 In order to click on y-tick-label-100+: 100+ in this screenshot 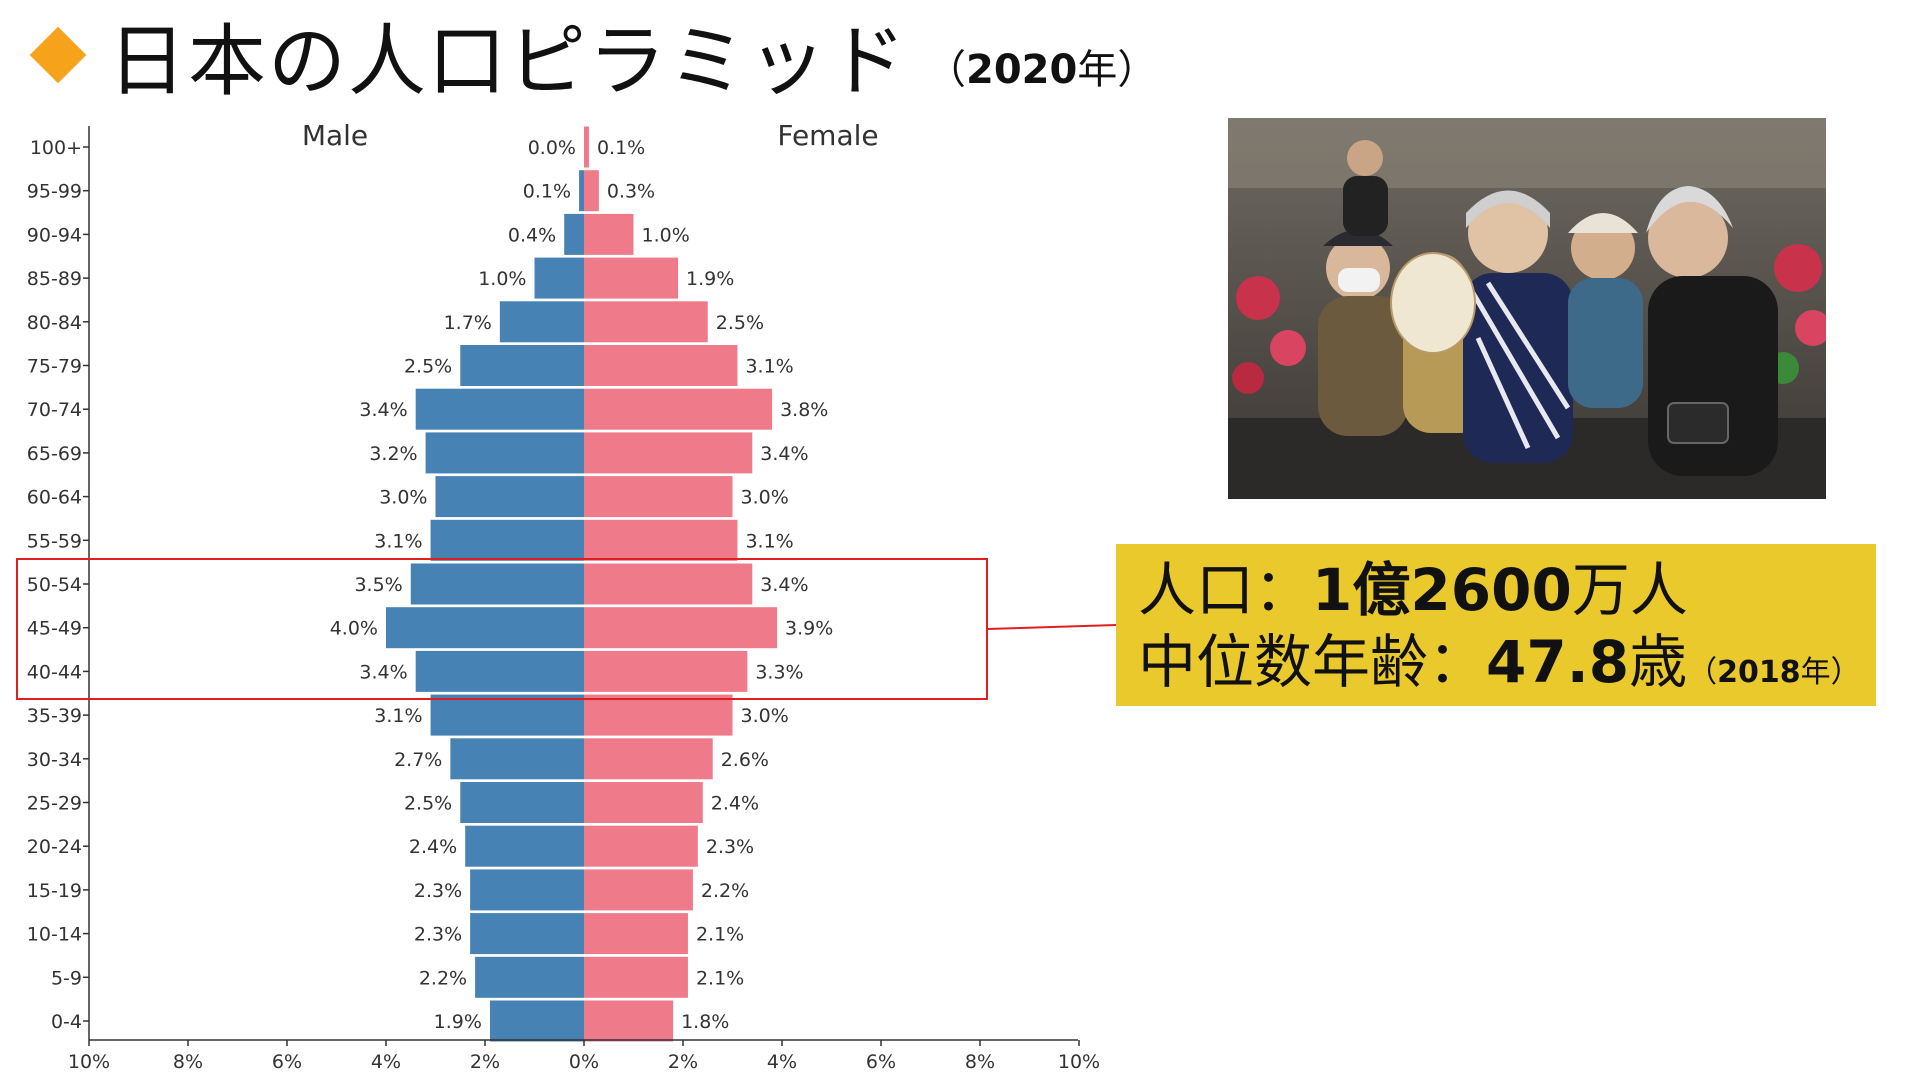, I will do `click(56, 148)`.